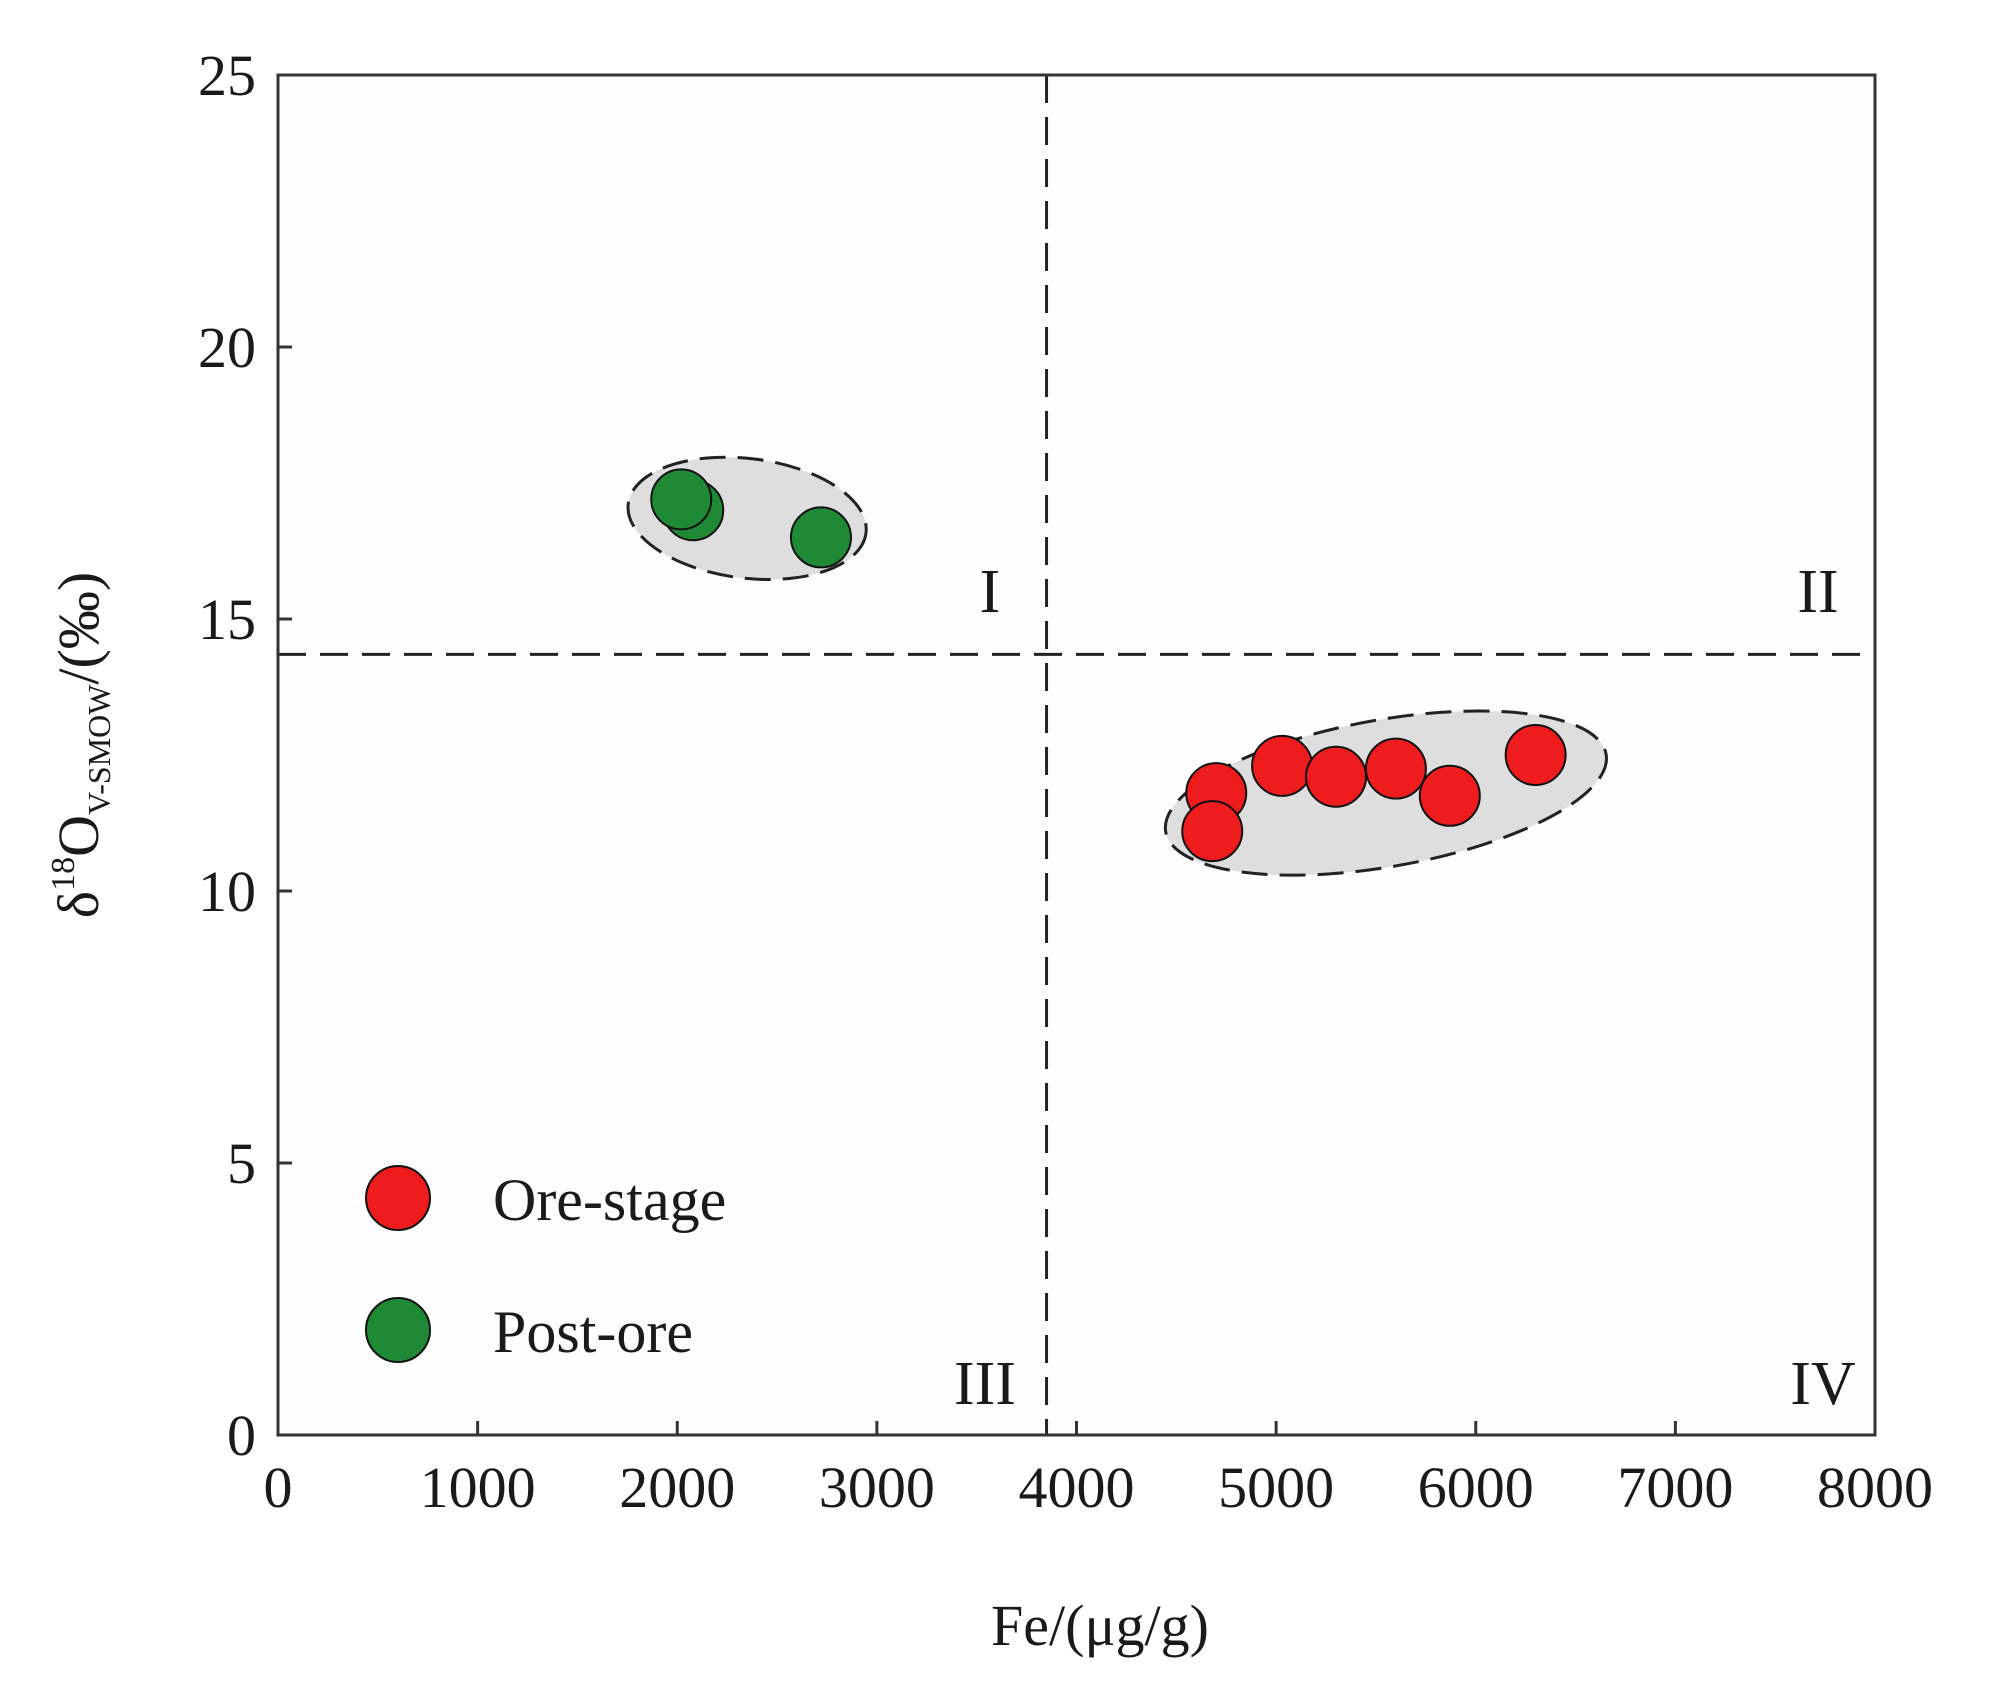 The height and width of the screenshot is (1699, 1990). What do you see at coordinates (877, 1487) in the screenshot?
I see `x-tick-label: 3000` at bounding box center [877, 1487].